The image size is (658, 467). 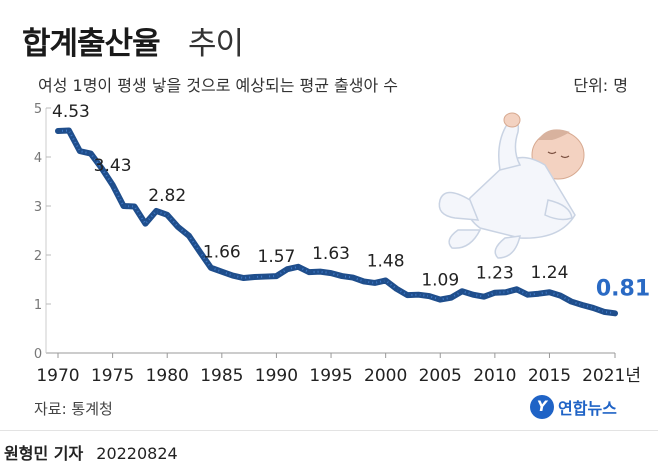 I want to click on x-tick-label: 2010, so click(x=494, y=376).